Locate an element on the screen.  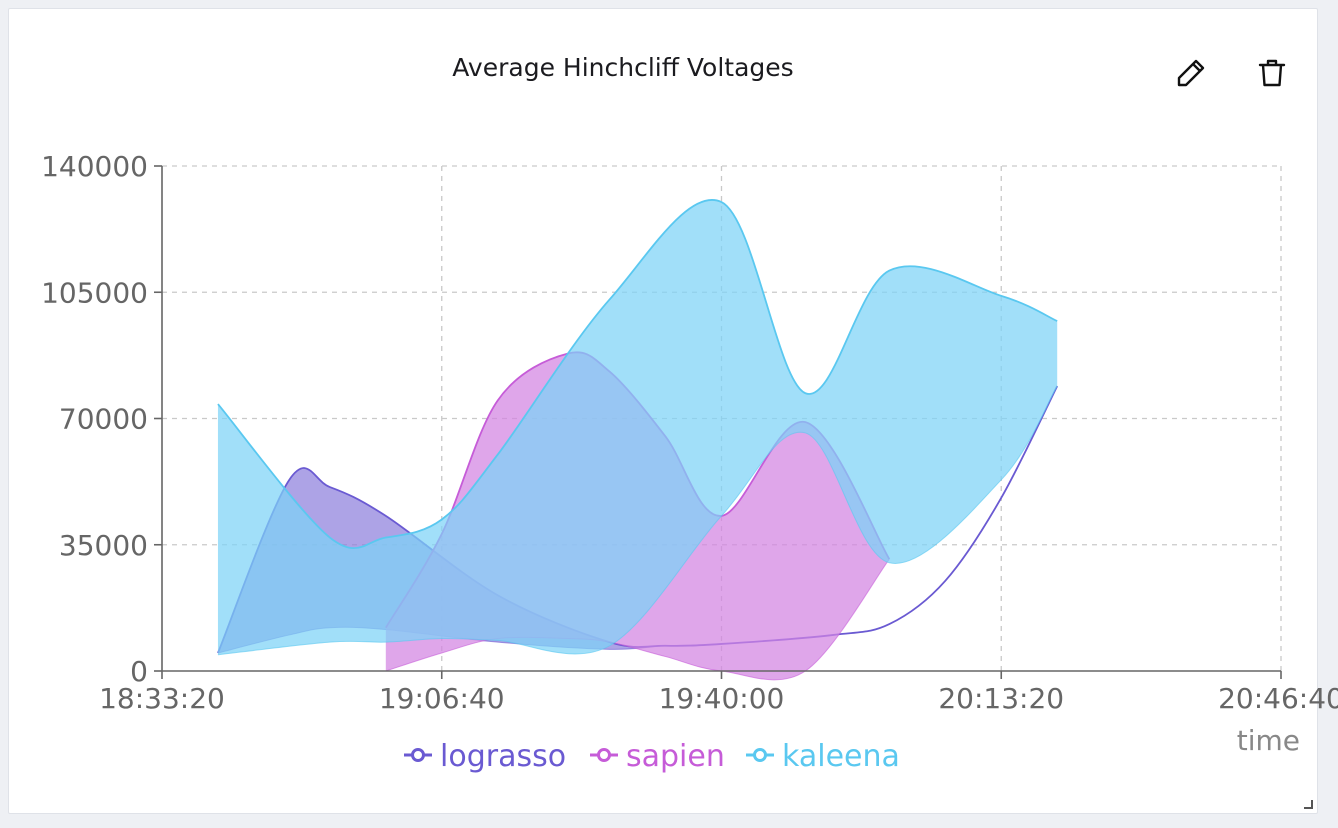
y-tick-label: 35000 is located at coordinates (103, 545).